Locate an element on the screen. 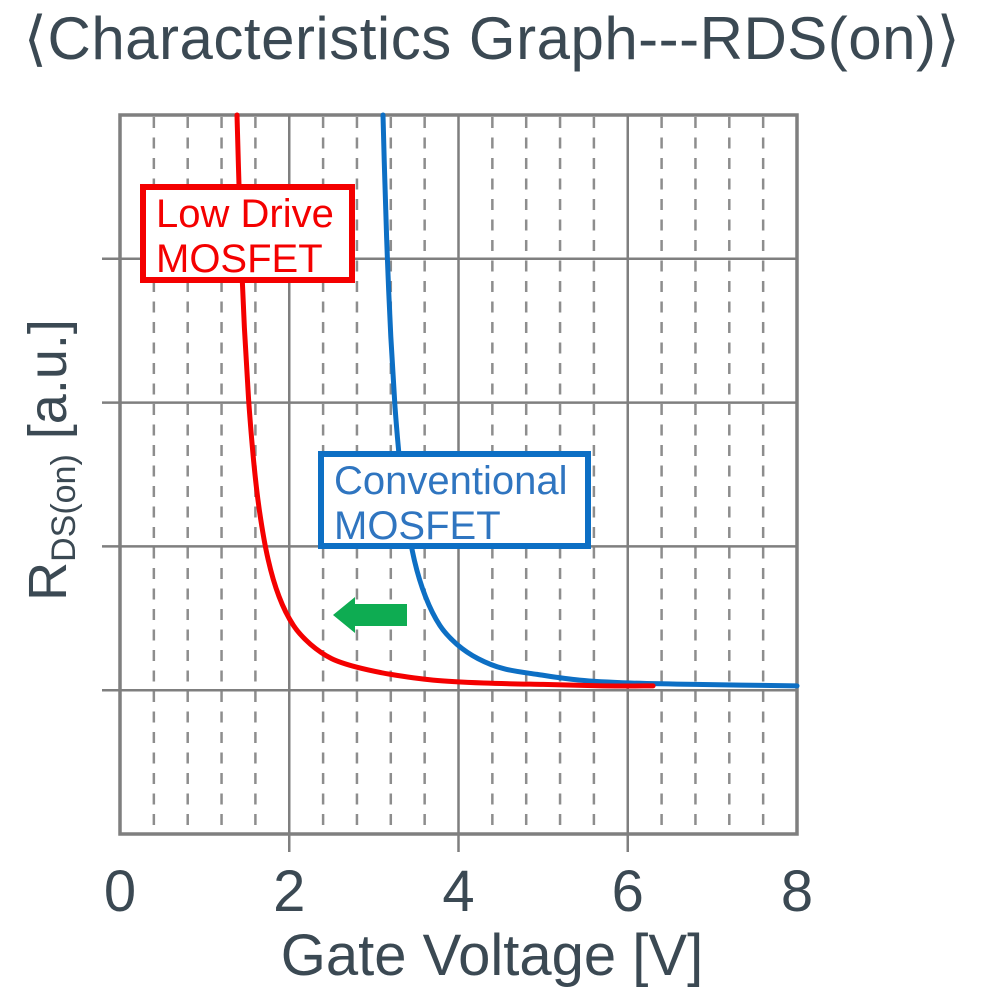  y-axis-title: RDS(on) [a.u.] is located at coordinates (52, 460).